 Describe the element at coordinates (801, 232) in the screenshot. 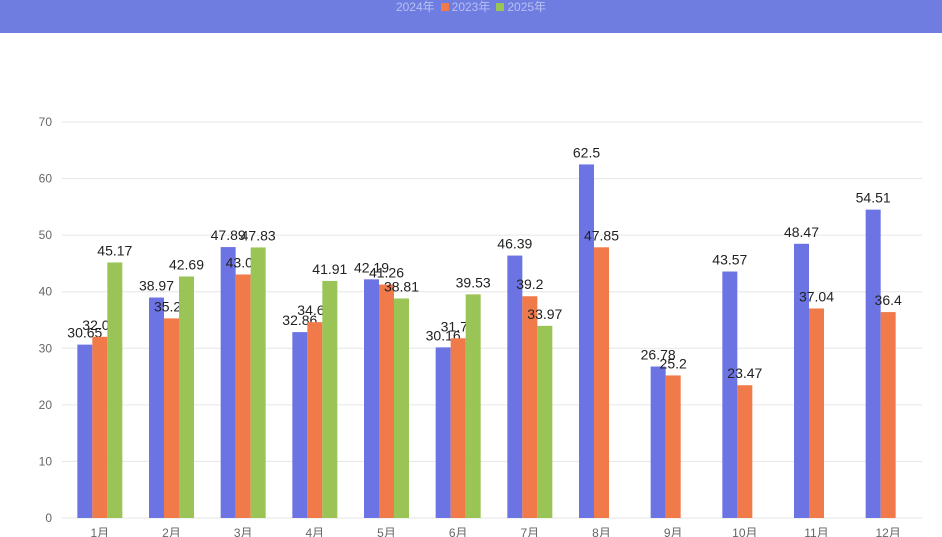

I see `data-label: 48.47` at that location.